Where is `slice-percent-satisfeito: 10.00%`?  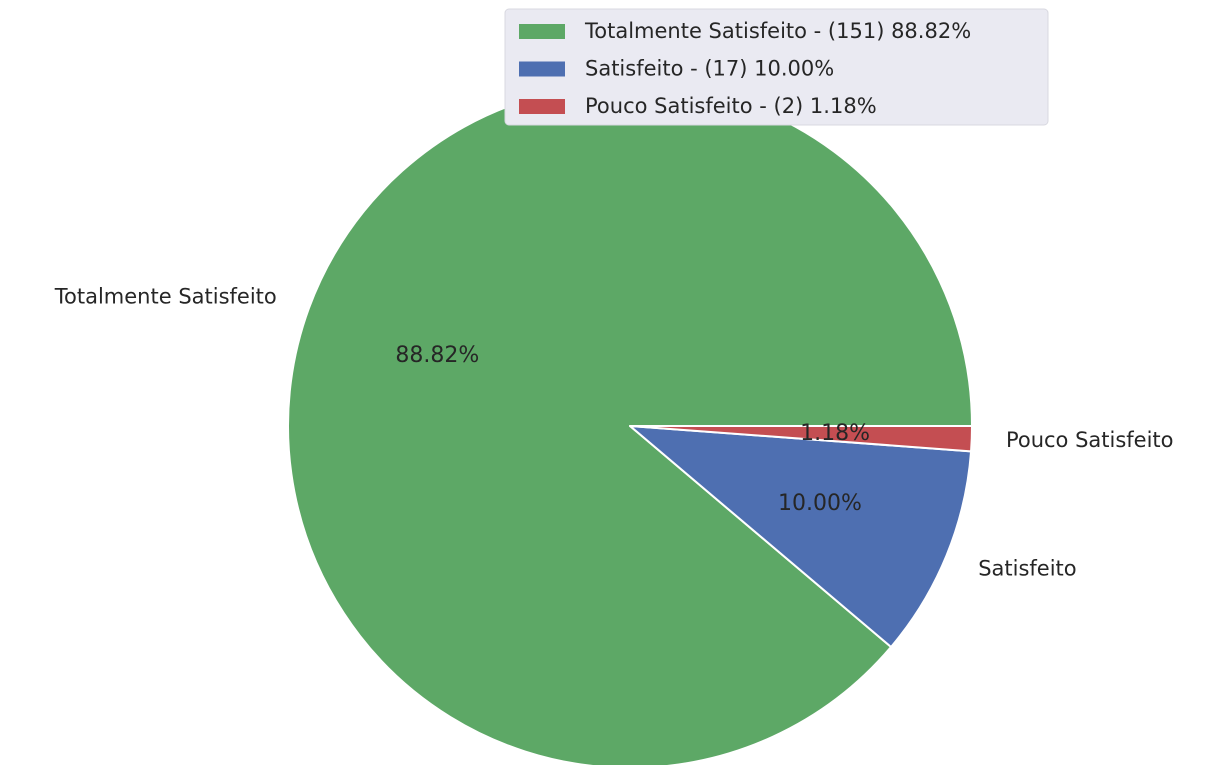 slice-percent-satisfeito: 10.00% is located at coordinates (820, 503).